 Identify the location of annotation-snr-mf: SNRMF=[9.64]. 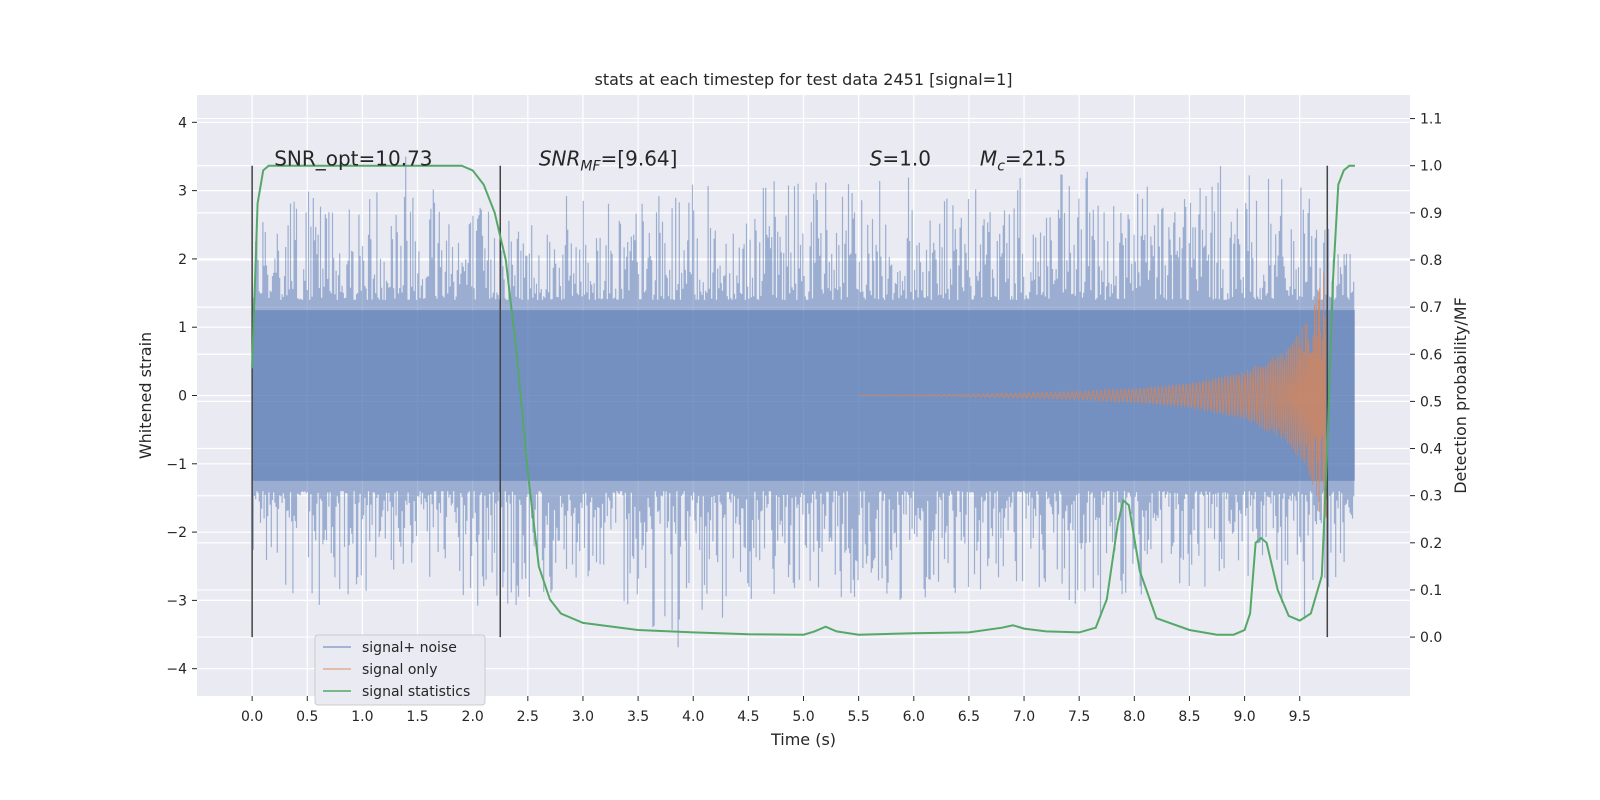
(608, 161).